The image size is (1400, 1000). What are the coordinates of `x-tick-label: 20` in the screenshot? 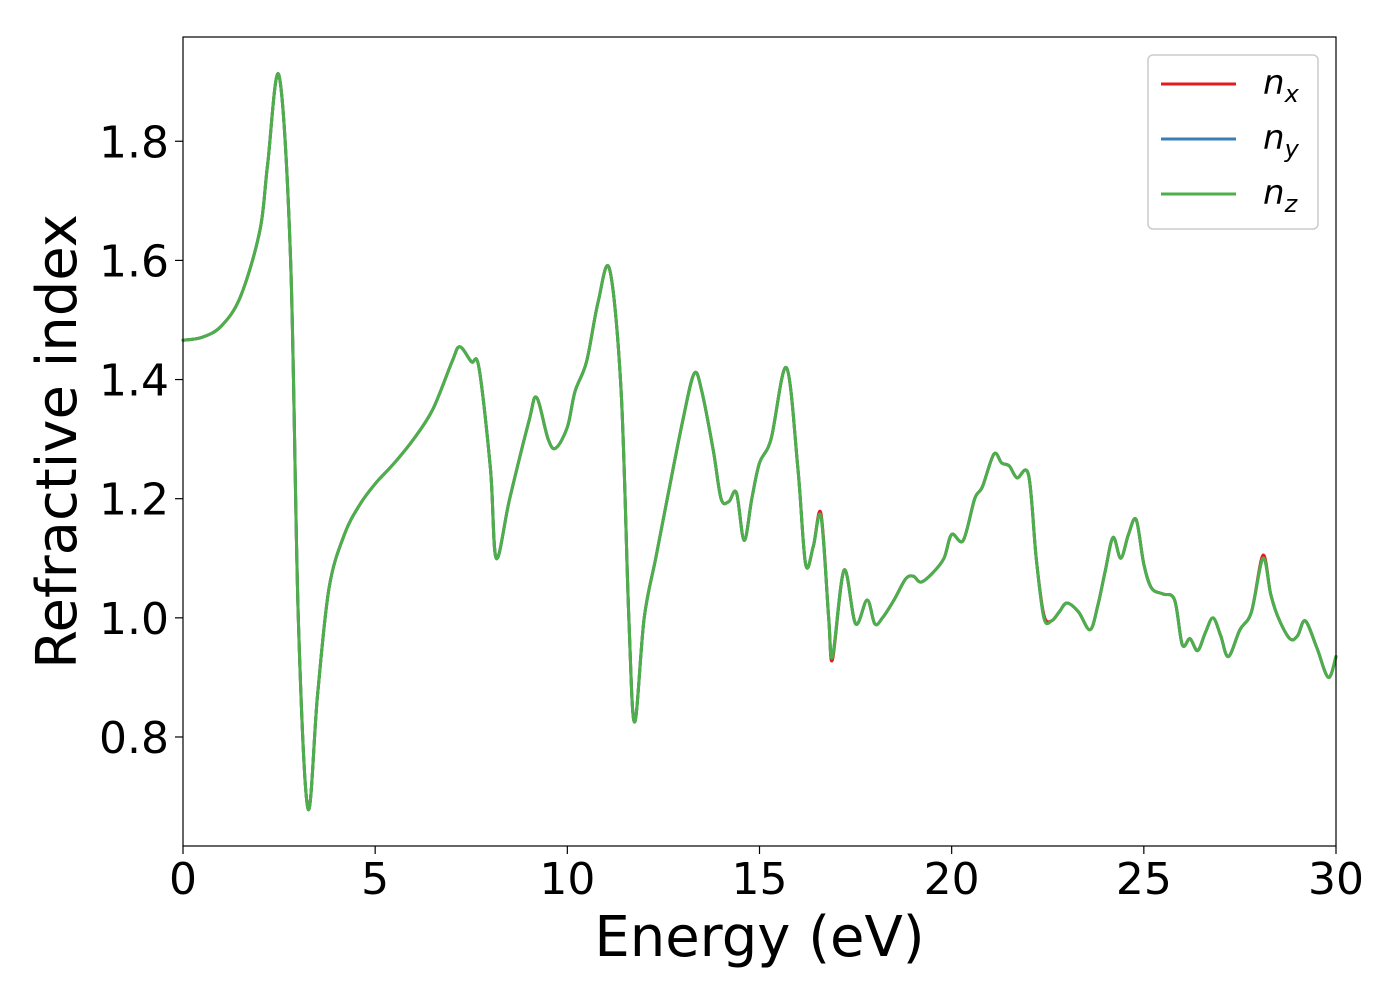 It's located at (952, 879).